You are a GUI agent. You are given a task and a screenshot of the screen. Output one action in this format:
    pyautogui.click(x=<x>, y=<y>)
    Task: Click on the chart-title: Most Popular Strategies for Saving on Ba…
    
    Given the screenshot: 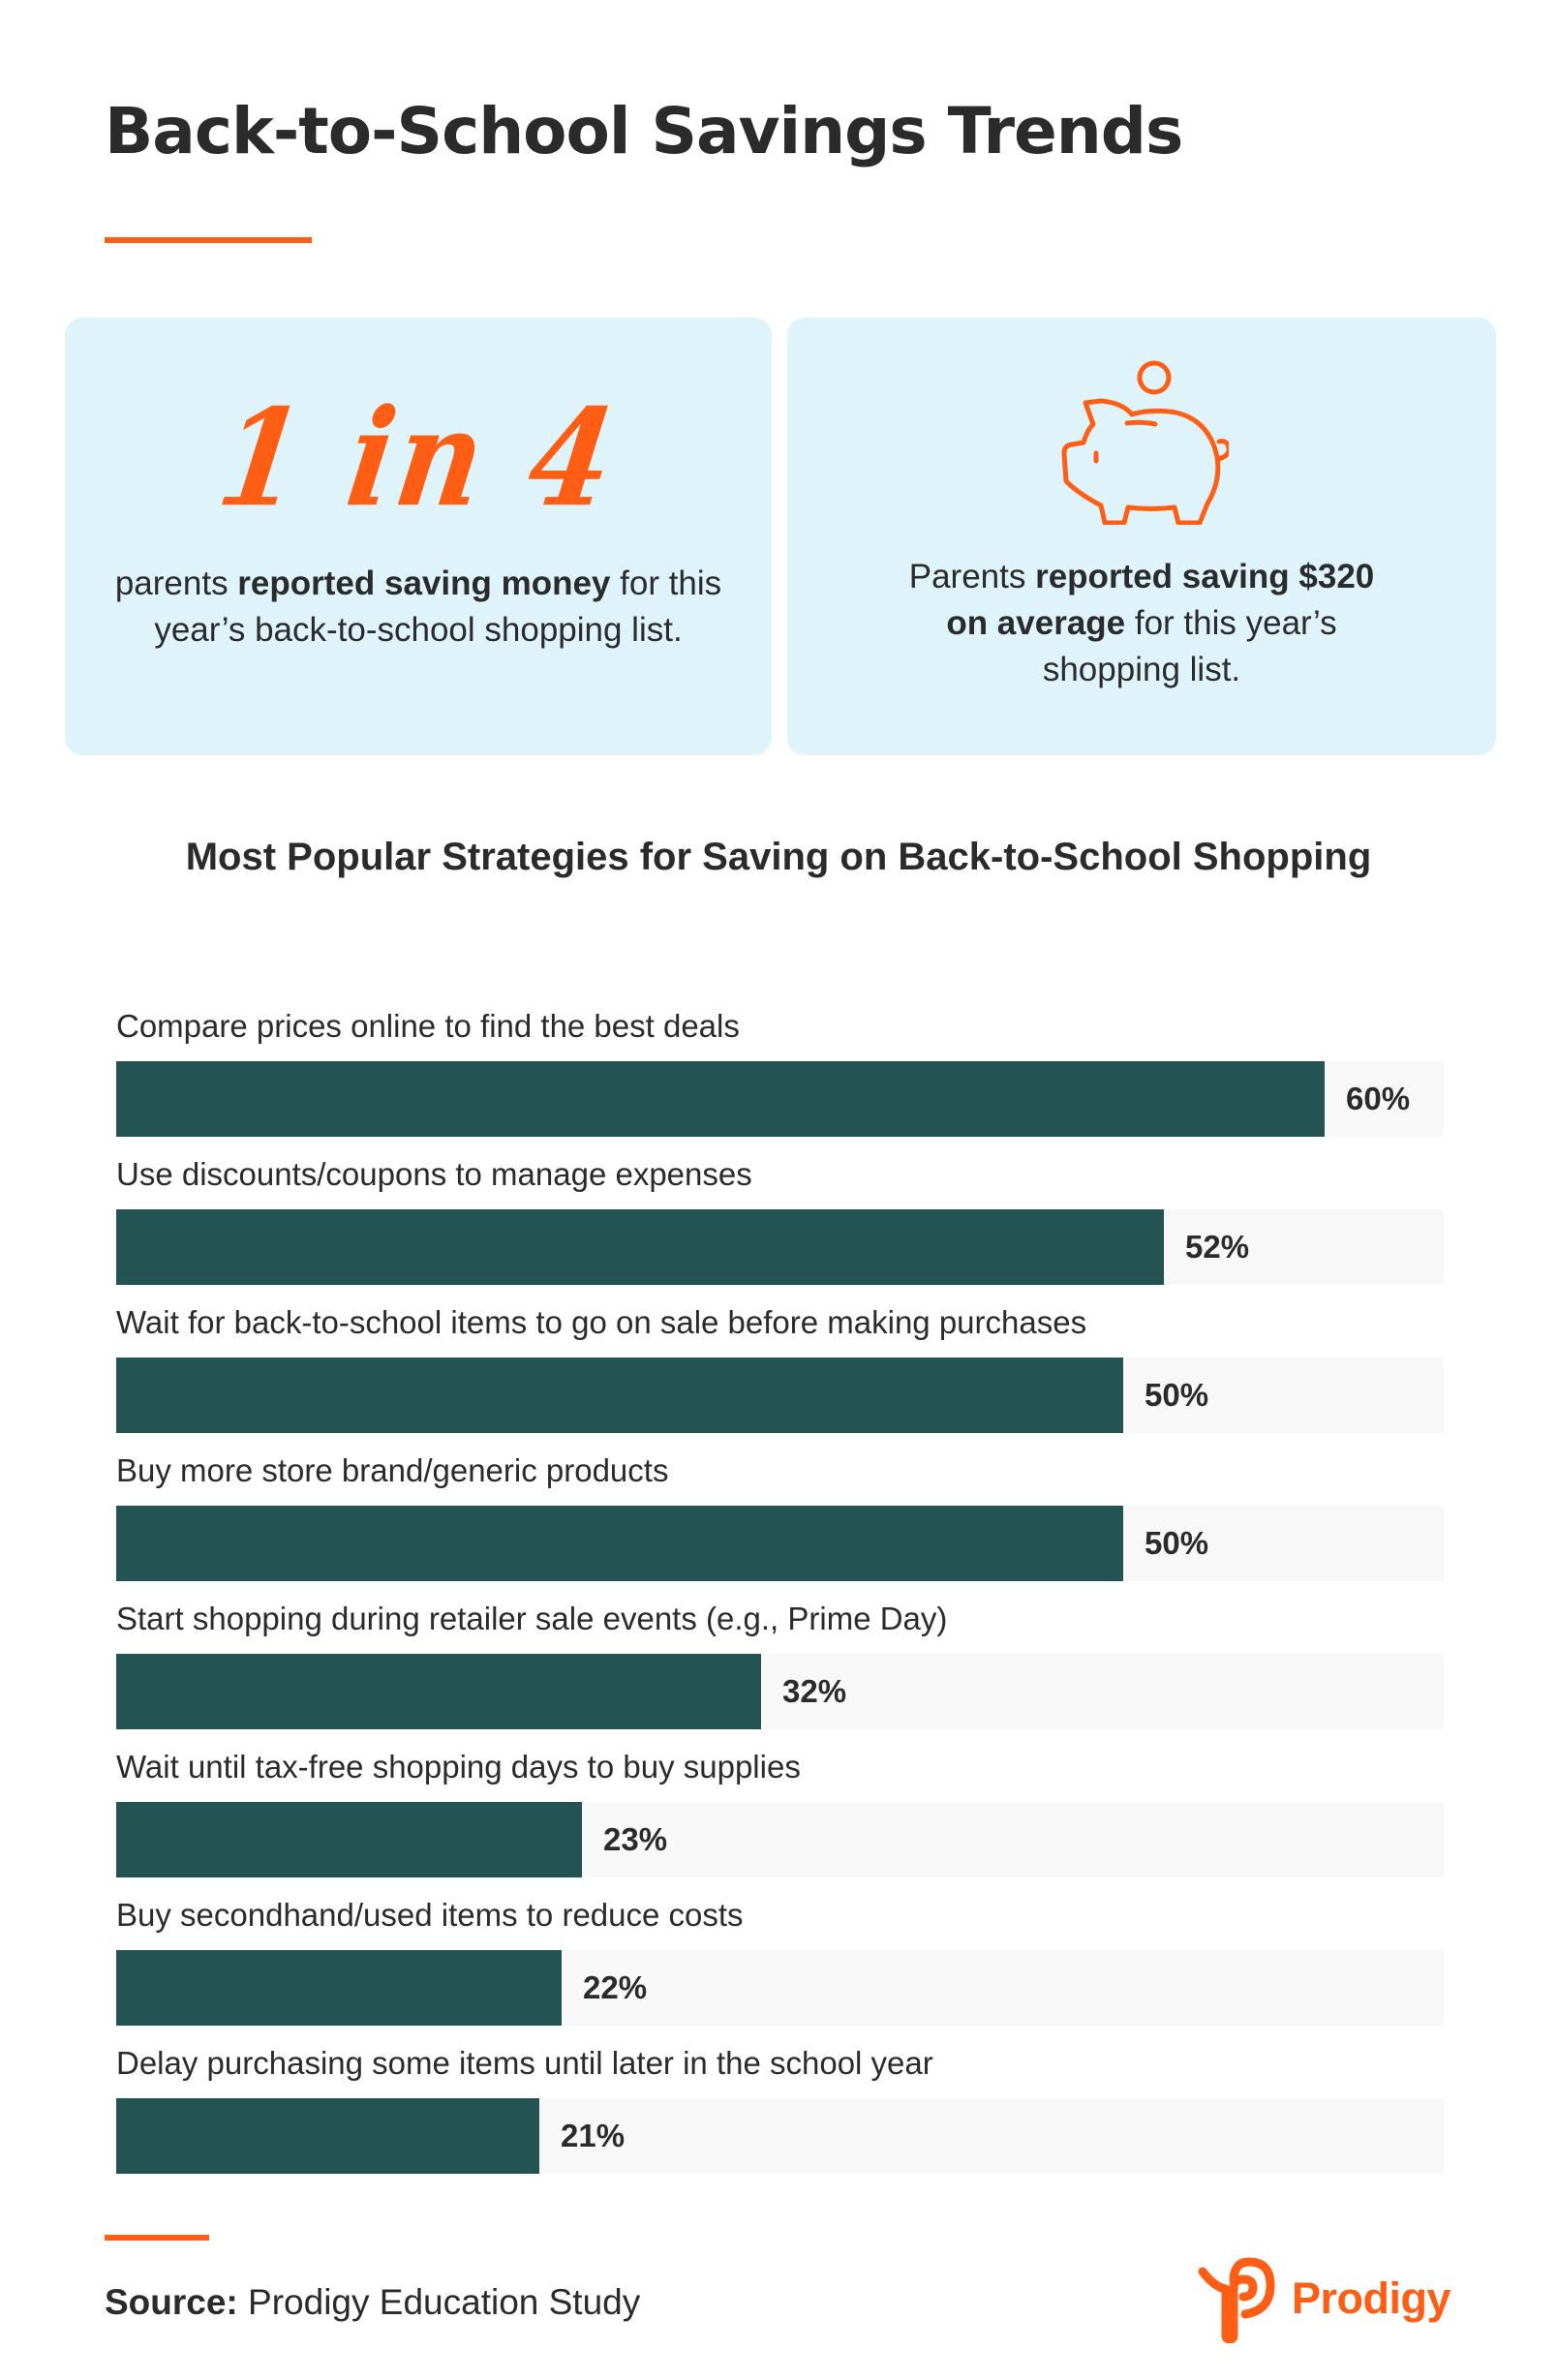 What is the action you would take?
    pyautogui.click(x=779, y=857)
    